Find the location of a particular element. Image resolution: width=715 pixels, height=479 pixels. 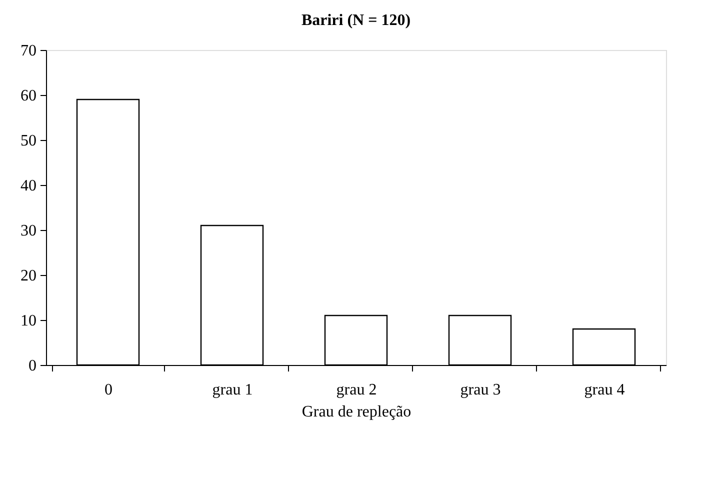

x-tick-label: grau 1 is located at coordinates (232, 390).